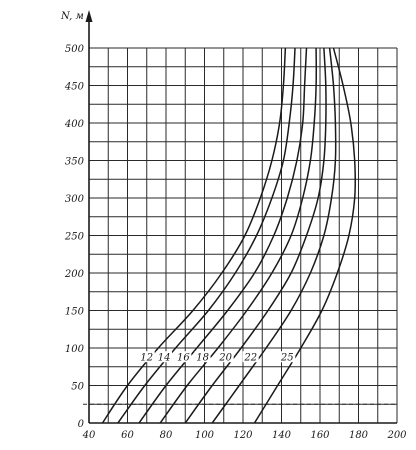 The image size is (416, 450). I want to click on curve-label-22: 22, so click(250, 357).